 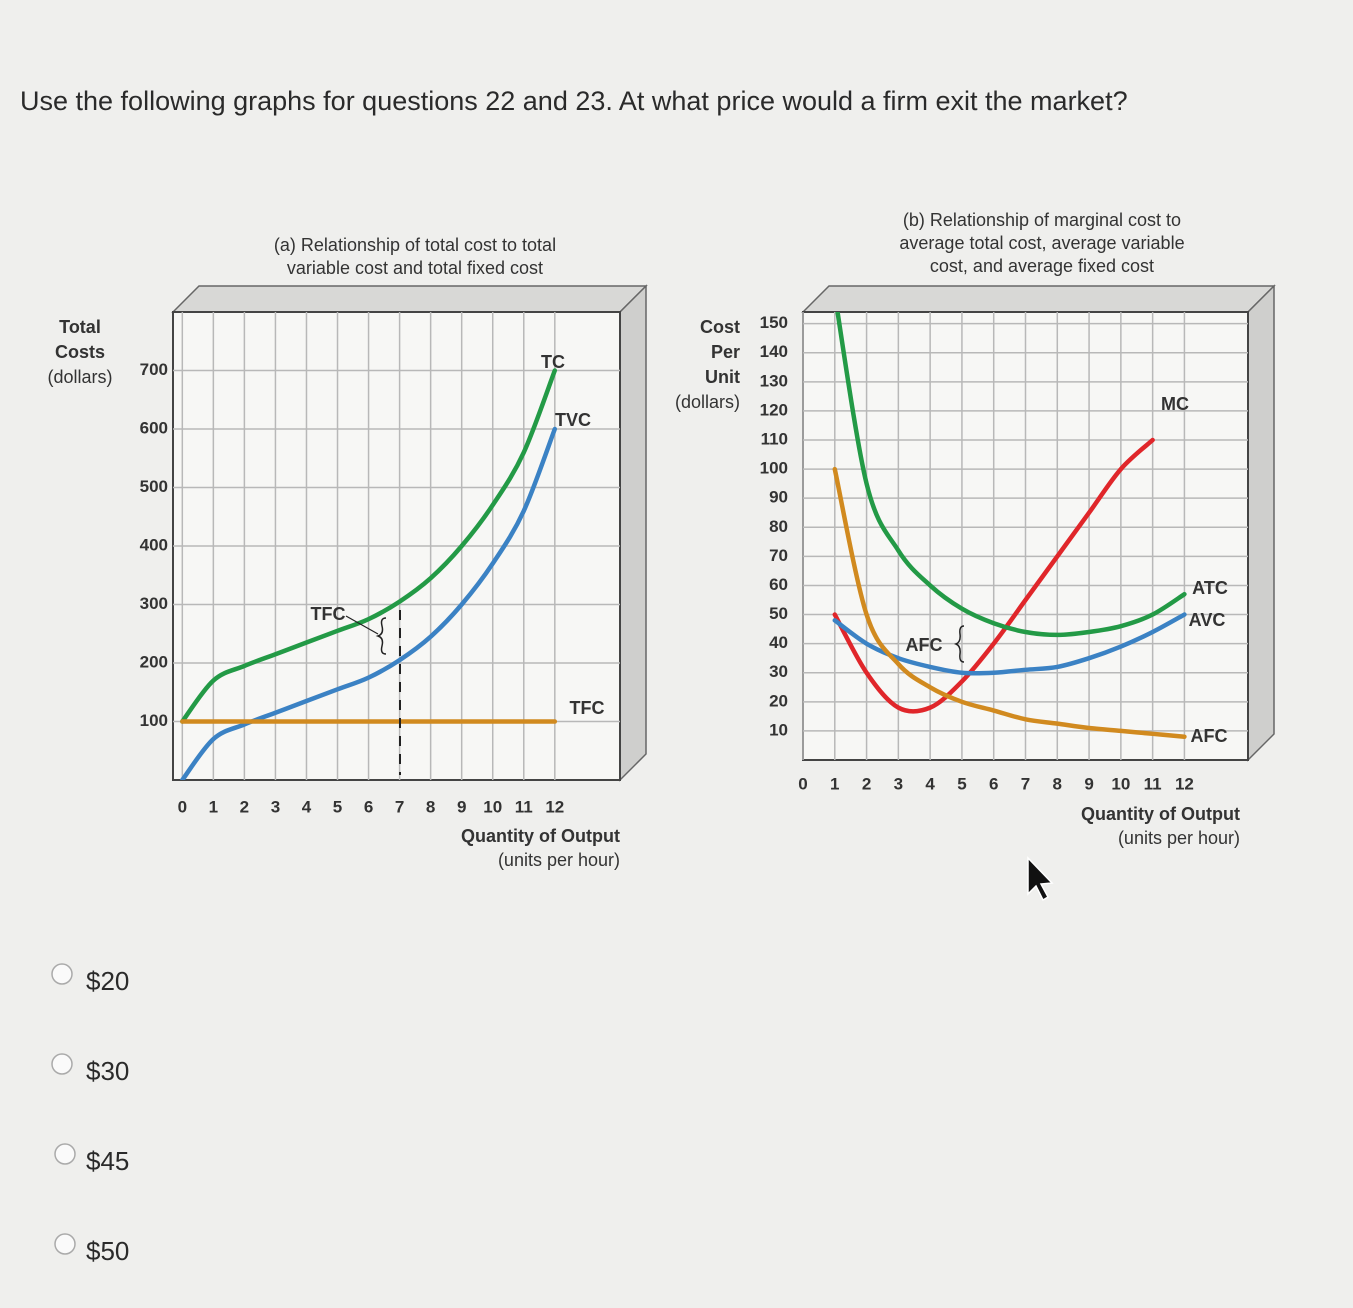 I want to click on series-label: MC, so click(x=1175, y=404).